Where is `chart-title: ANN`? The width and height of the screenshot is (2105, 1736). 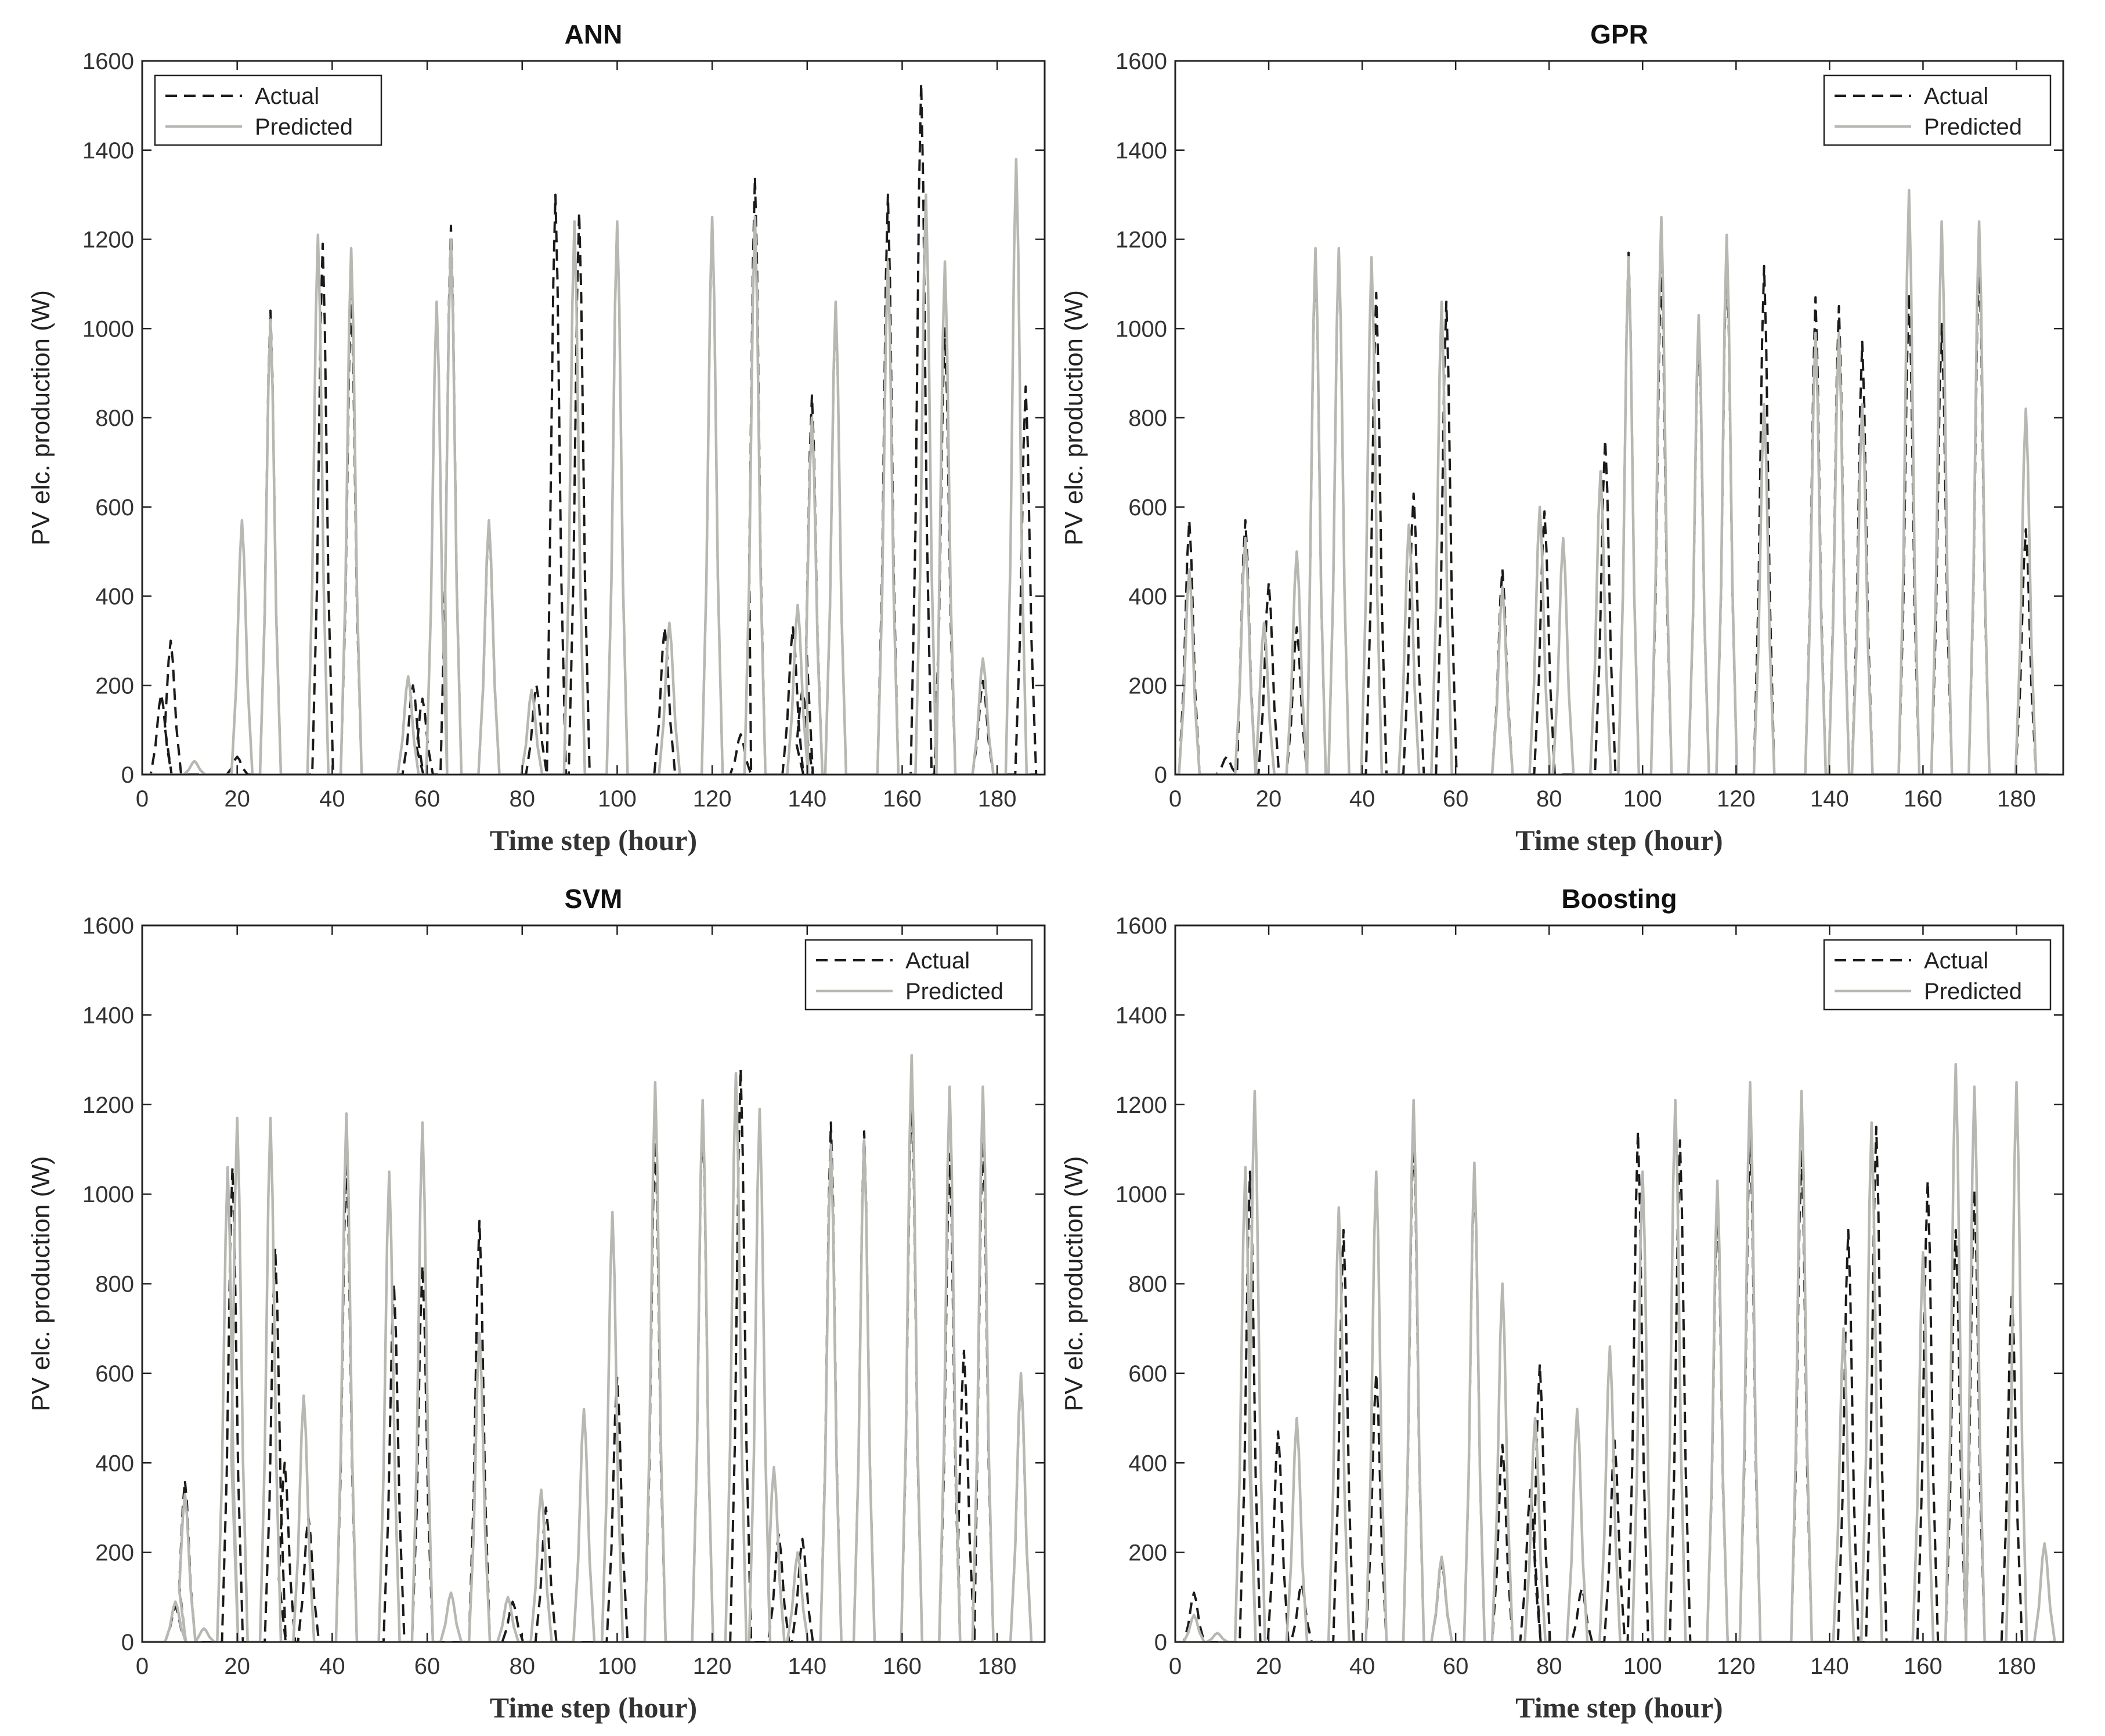
chart-title: ANN is located at coordinates (594, 34).